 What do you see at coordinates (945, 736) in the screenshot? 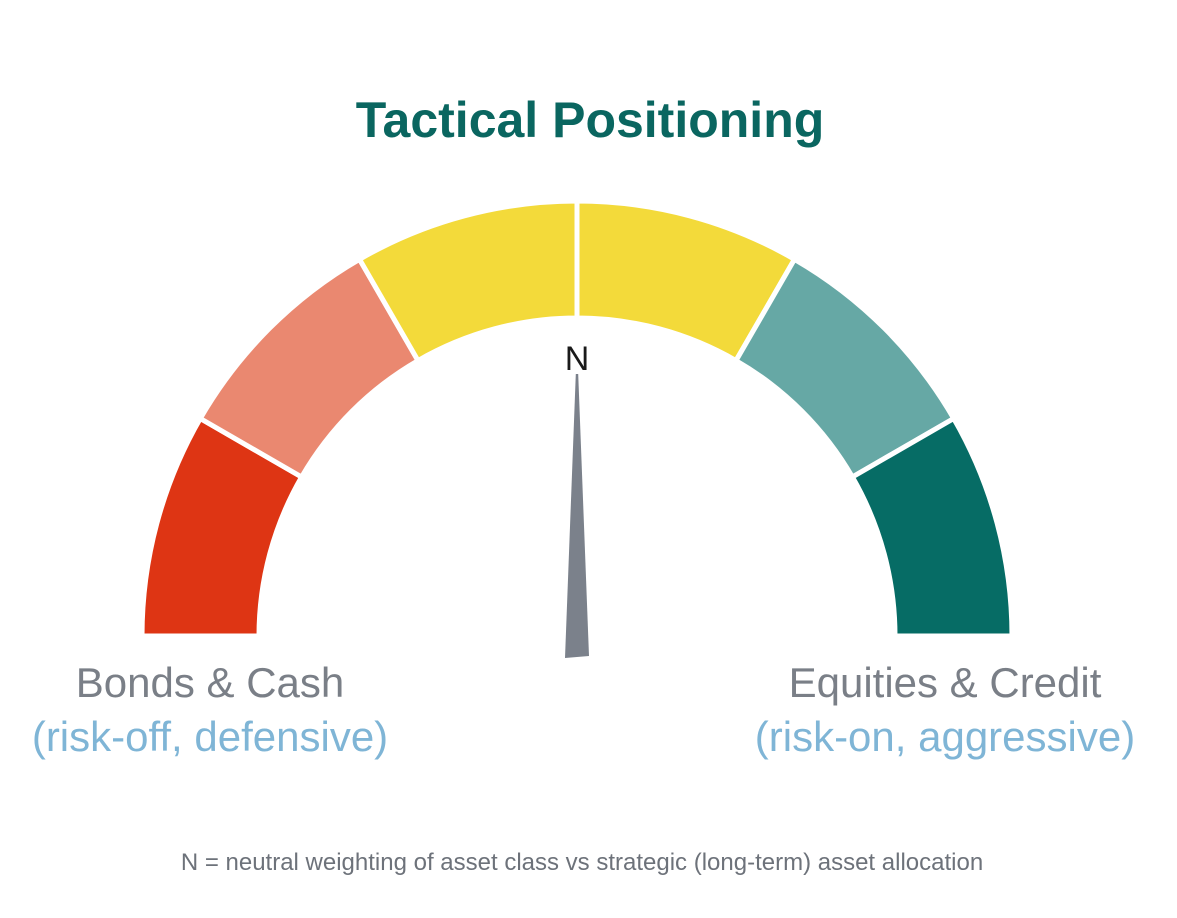
I see `right-pole-sublabel: (risk-on, aggressive)` at bounding box center [945, 736].